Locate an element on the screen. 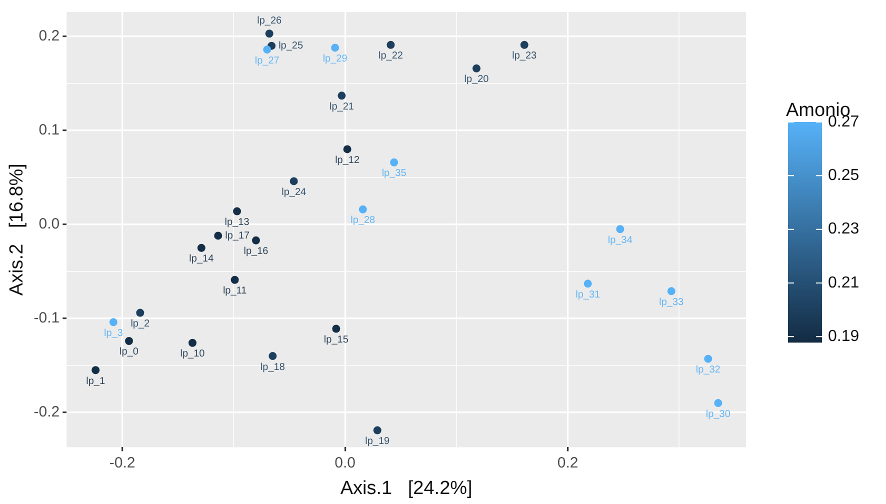  annotation: lp_23 is located at coordinates (525, 56).